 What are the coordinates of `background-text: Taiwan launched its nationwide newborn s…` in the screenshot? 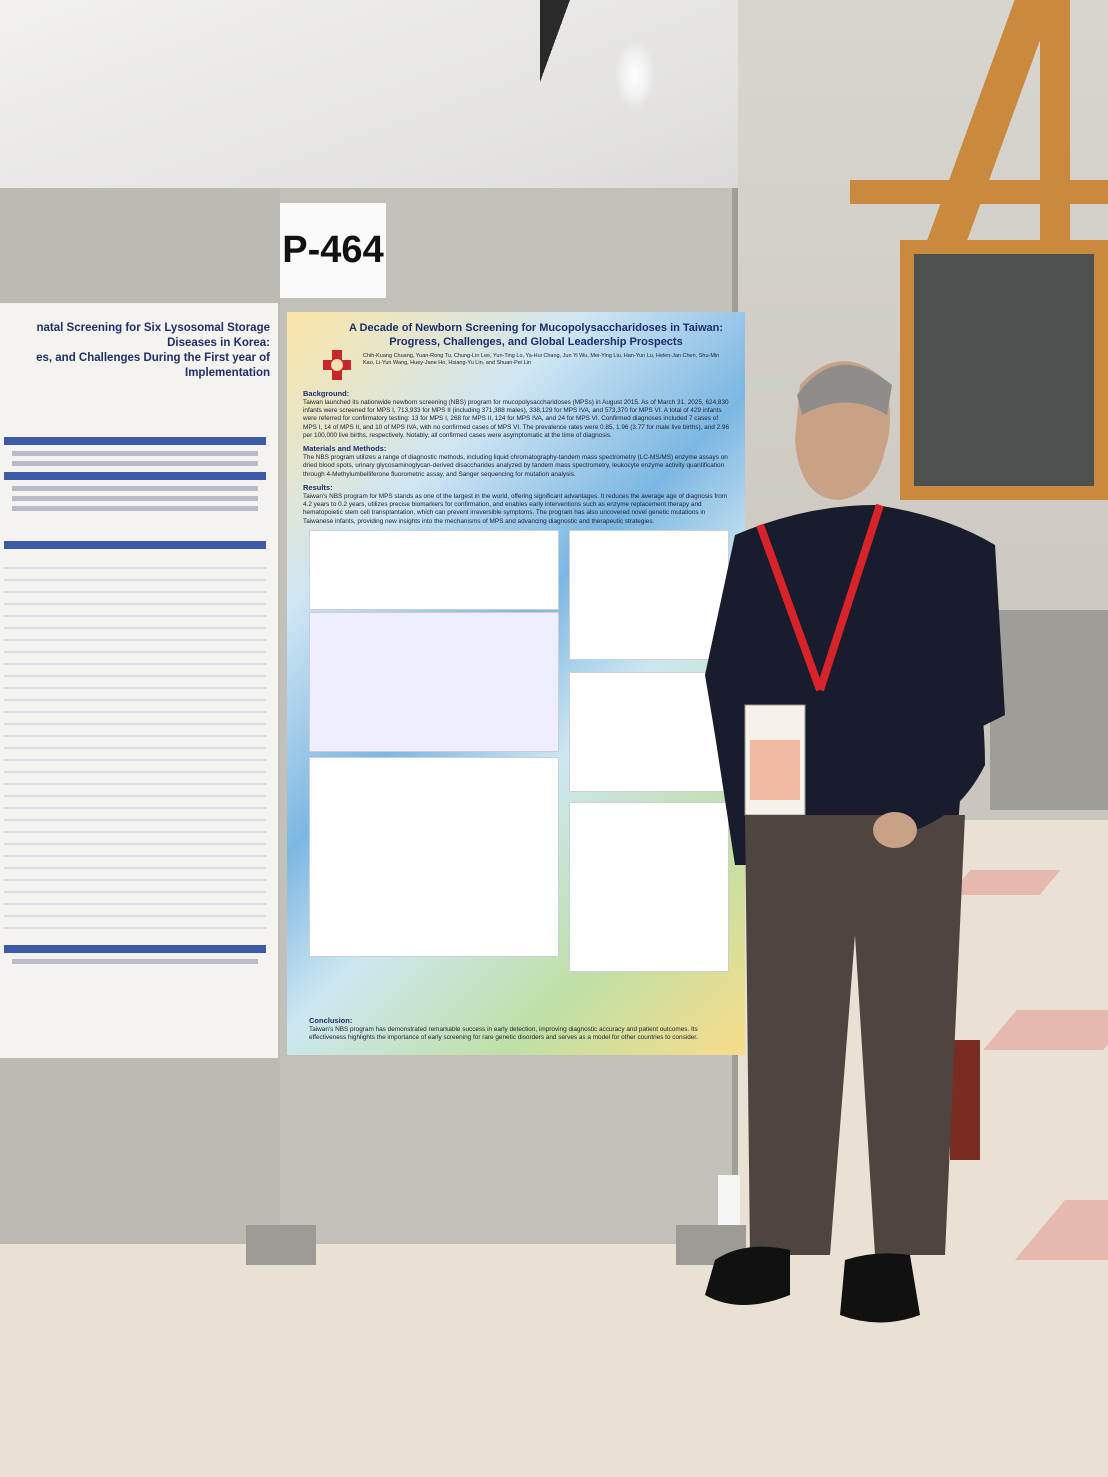 It's located at (516, 418).